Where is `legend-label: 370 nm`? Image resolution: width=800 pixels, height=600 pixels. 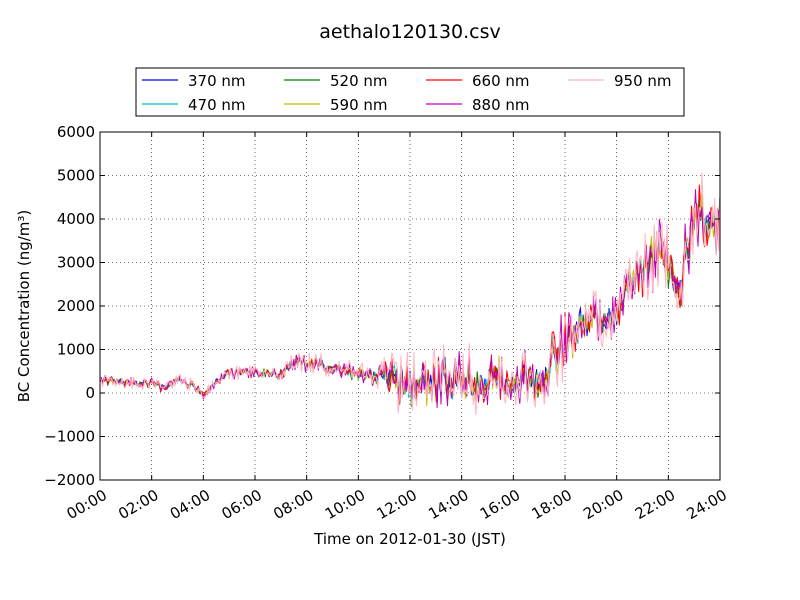
legend-label: 370 nm is located at coordinates (217, 81).